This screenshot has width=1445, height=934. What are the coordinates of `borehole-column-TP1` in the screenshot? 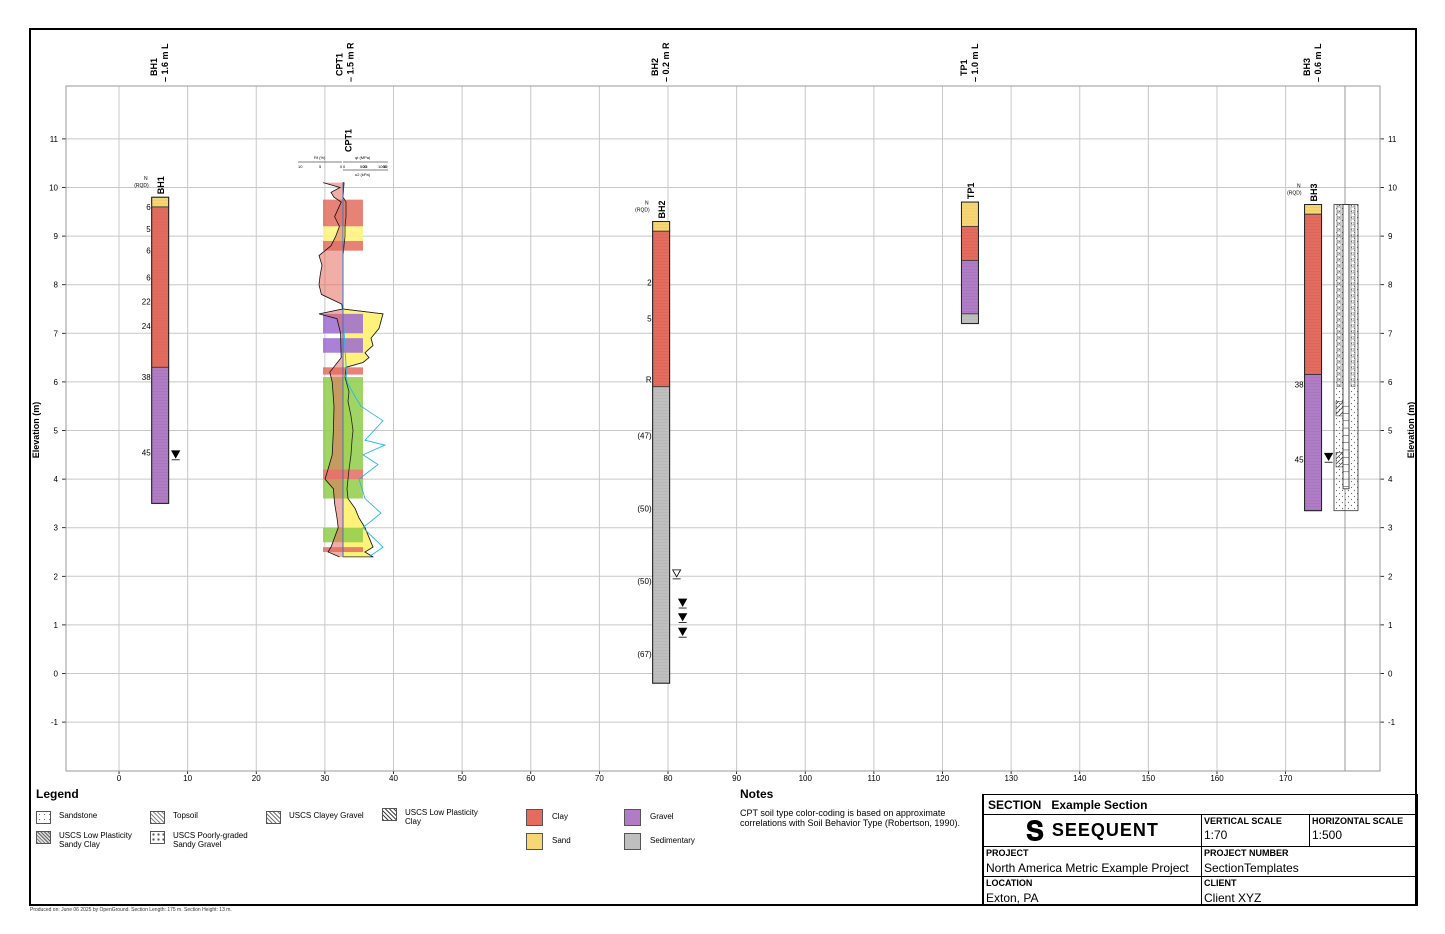 It's located at (969, 263).